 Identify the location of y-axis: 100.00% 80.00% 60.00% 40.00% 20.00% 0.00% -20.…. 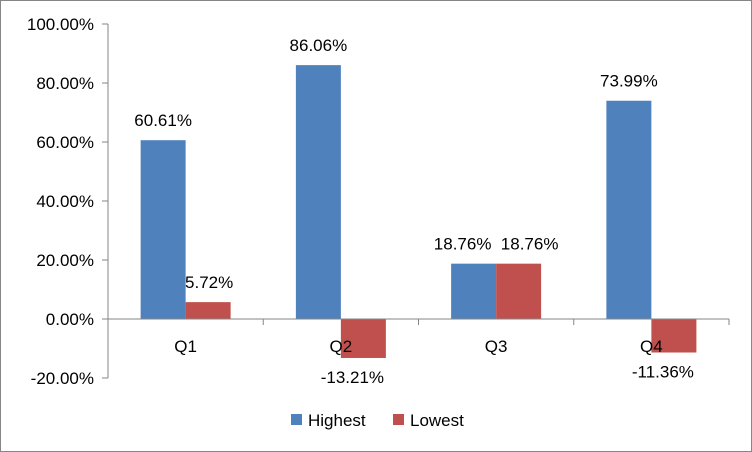
(68, 201).